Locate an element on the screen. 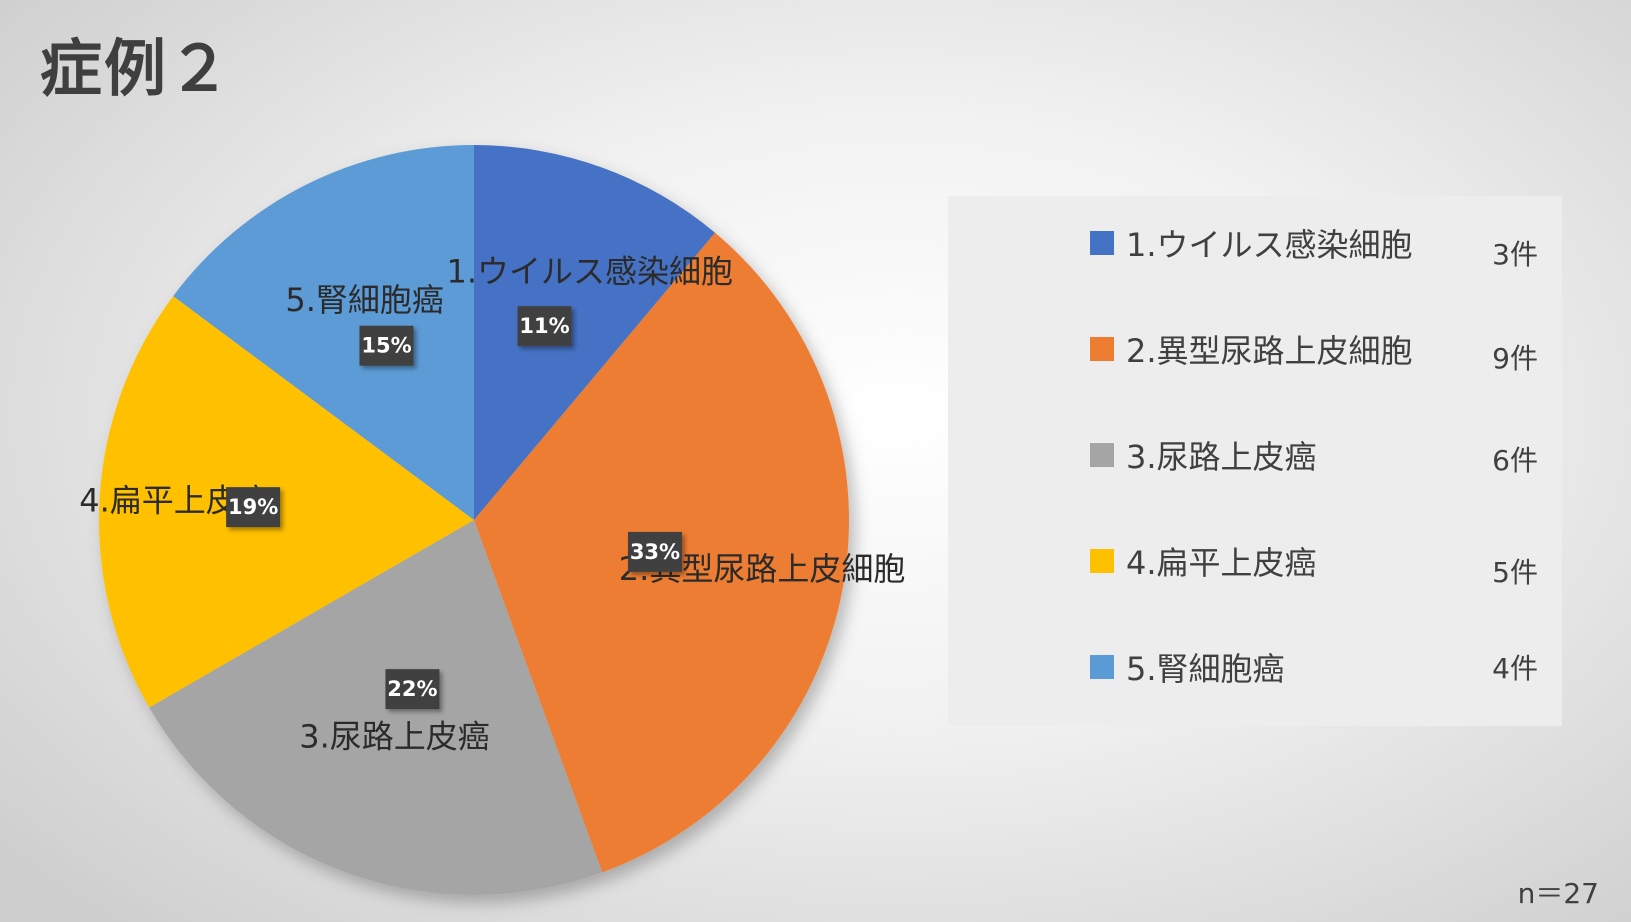 The width and height of the screenshot is (1631, 922). pie-slice-urothelial is located at coordinates (376, 707).